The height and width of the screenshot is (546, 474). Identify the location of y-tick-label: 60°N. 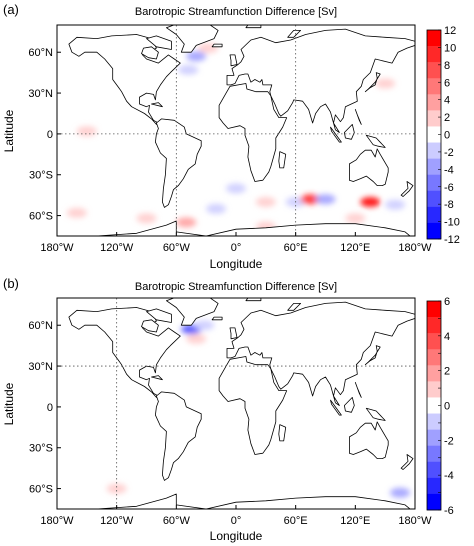
(40, 326).